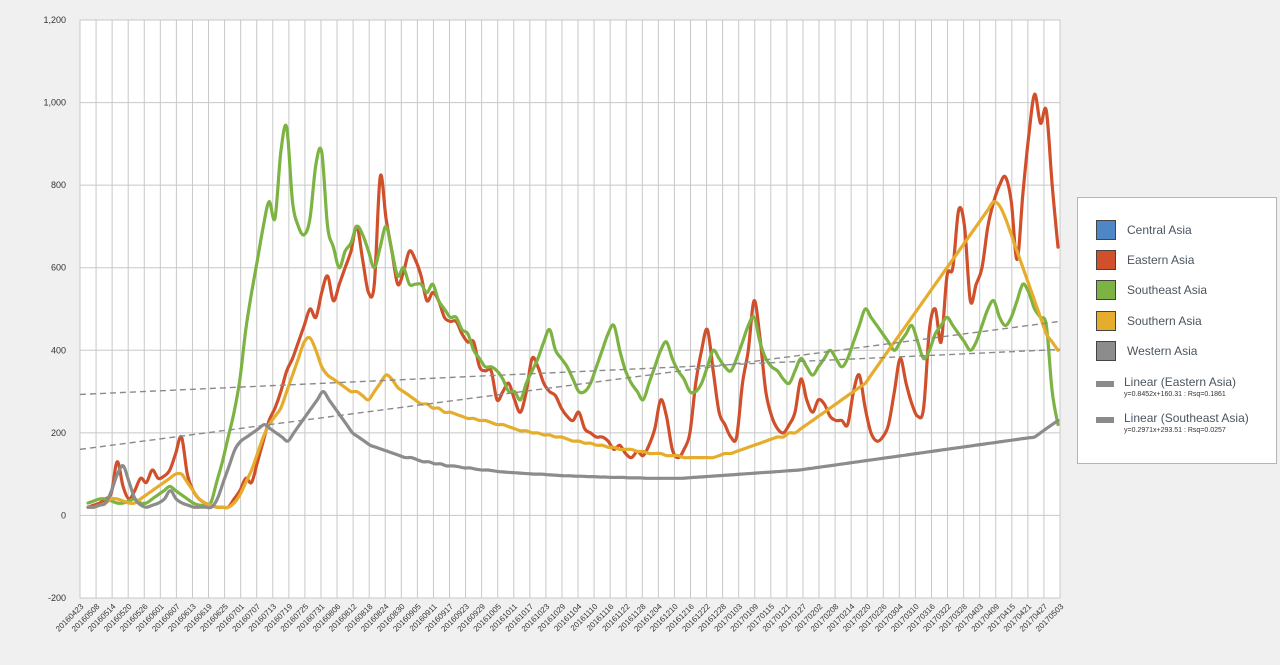 The image size is (1280, 665). I want to click on legend-item-central-asia: Central Asia, so click(1144, 230).